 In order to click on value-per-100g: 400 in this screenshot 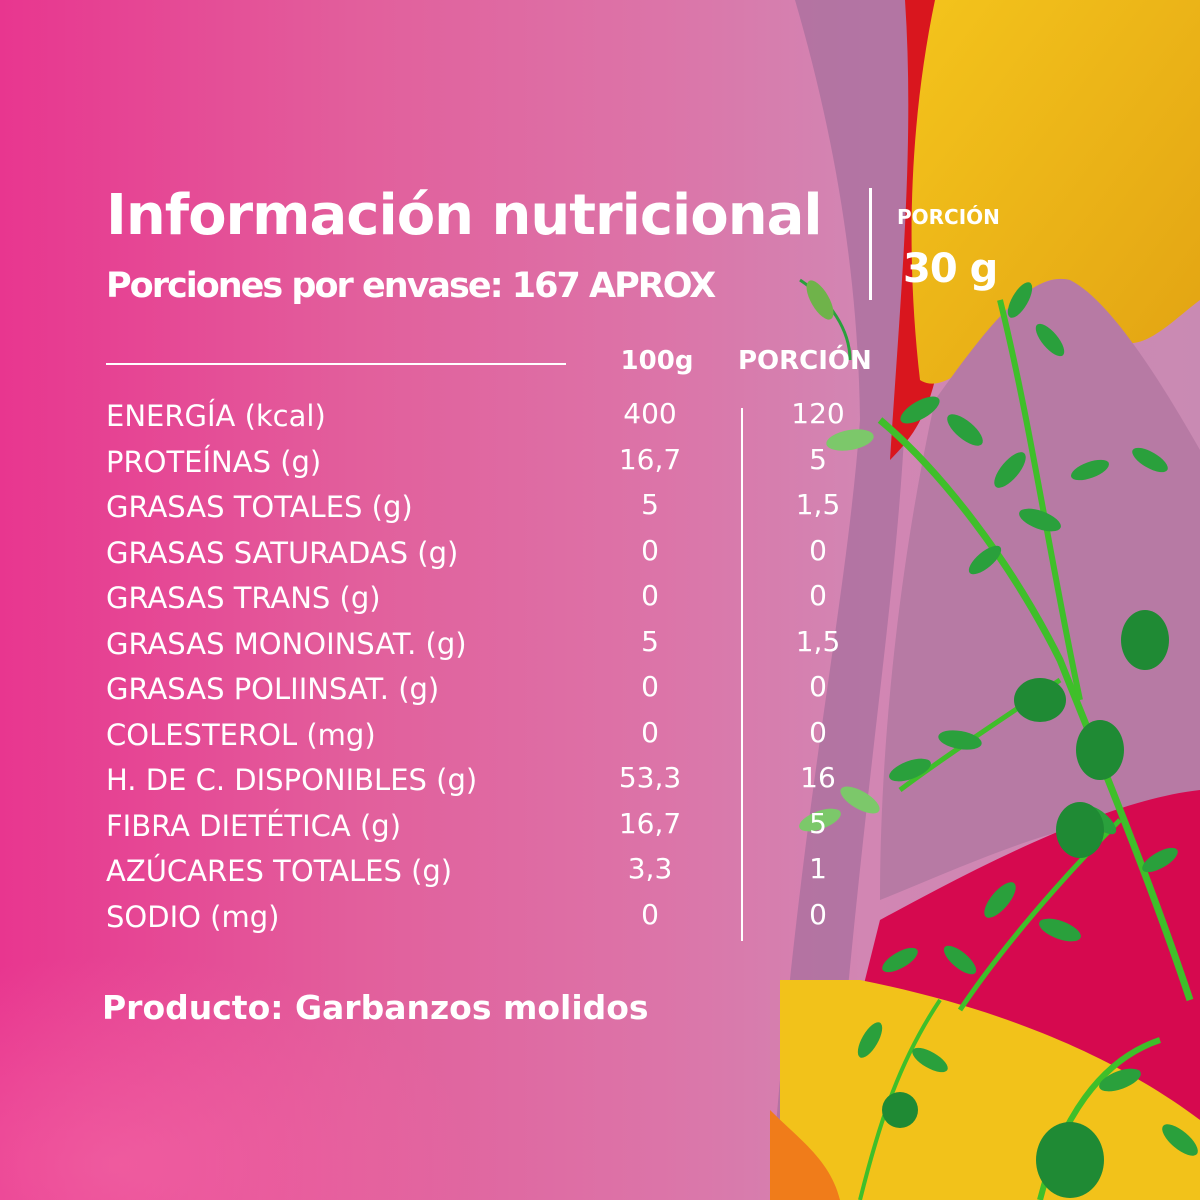, I will do `click(650, 413)`.